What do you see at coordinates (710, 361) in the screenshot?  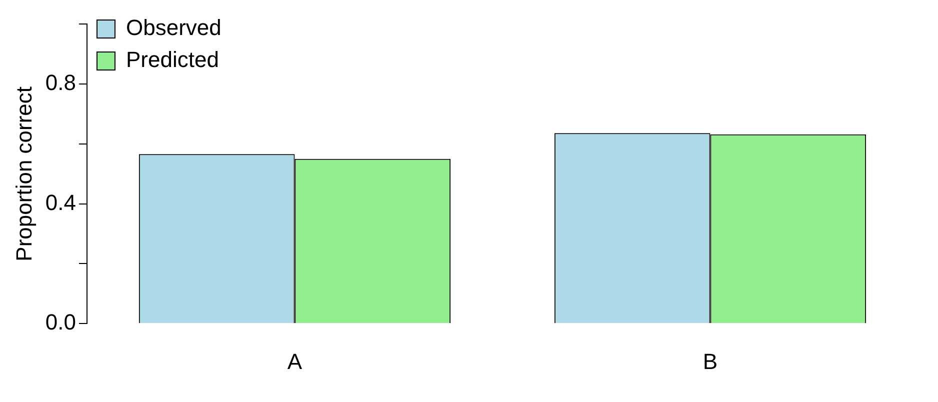 I see `x-tick-label: B` at bounding box center [710, 361].